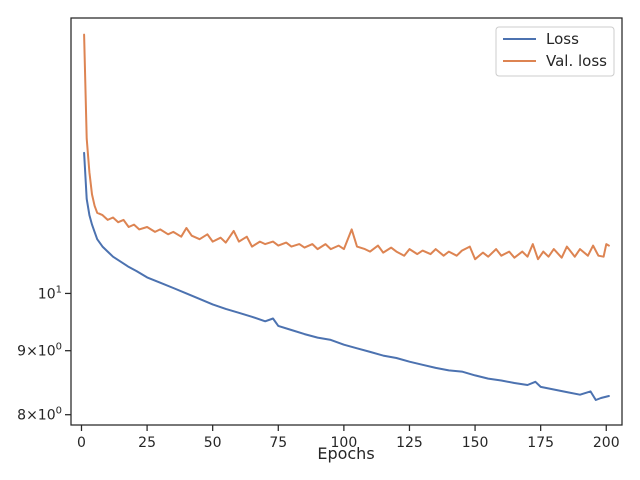  I want to click on x-tick-label: 25, so click(147, 443).